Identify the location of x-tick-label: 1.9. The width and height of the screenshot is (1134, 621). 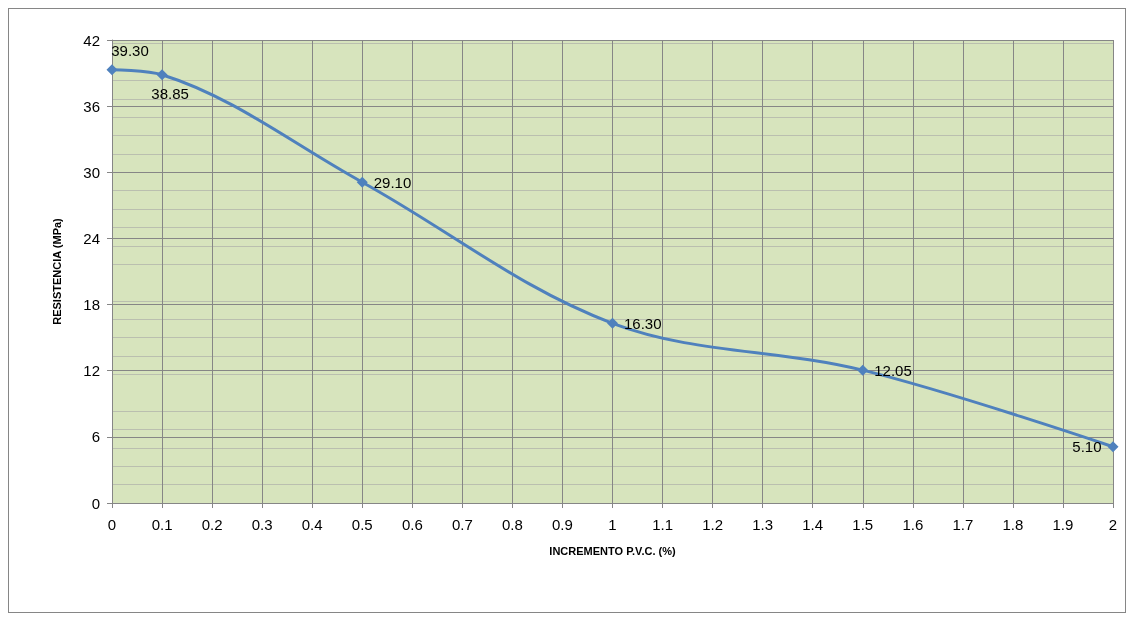
(1063, 524).